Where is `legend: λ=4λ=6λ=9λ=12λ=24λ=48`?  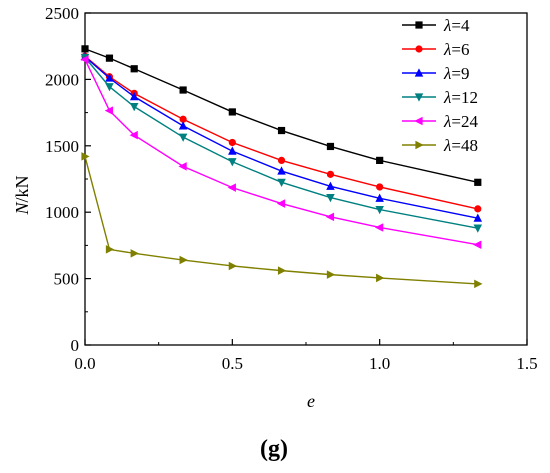
legend: λ=4λ=6λ=9λ=12λ=24λ=48 is located at coordinates (440, 85).